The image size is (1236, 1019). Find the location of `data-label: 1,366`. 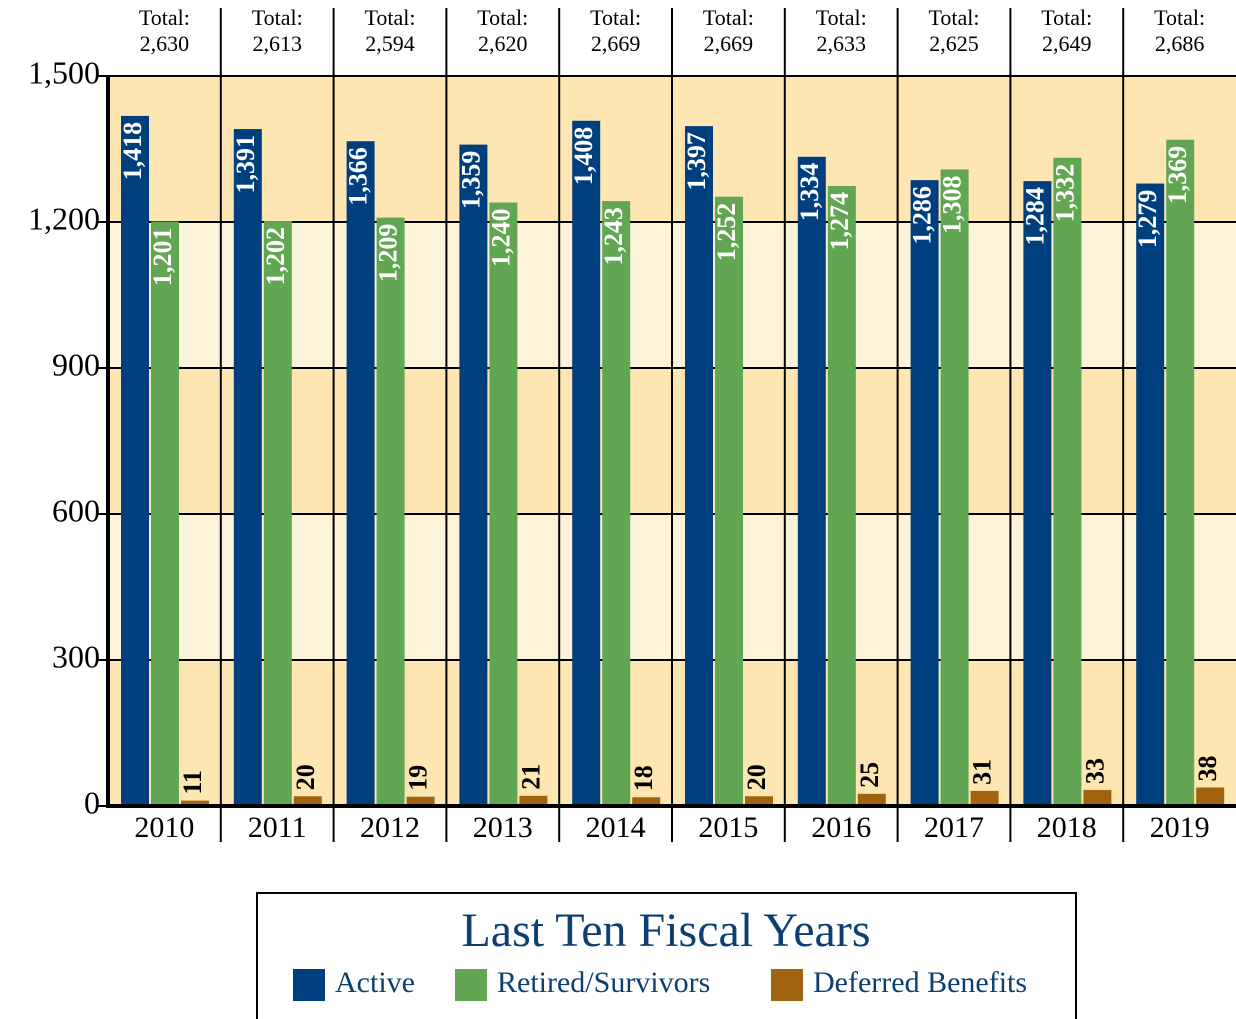

data-label: 1,366 is located at coordinates (358, 176).